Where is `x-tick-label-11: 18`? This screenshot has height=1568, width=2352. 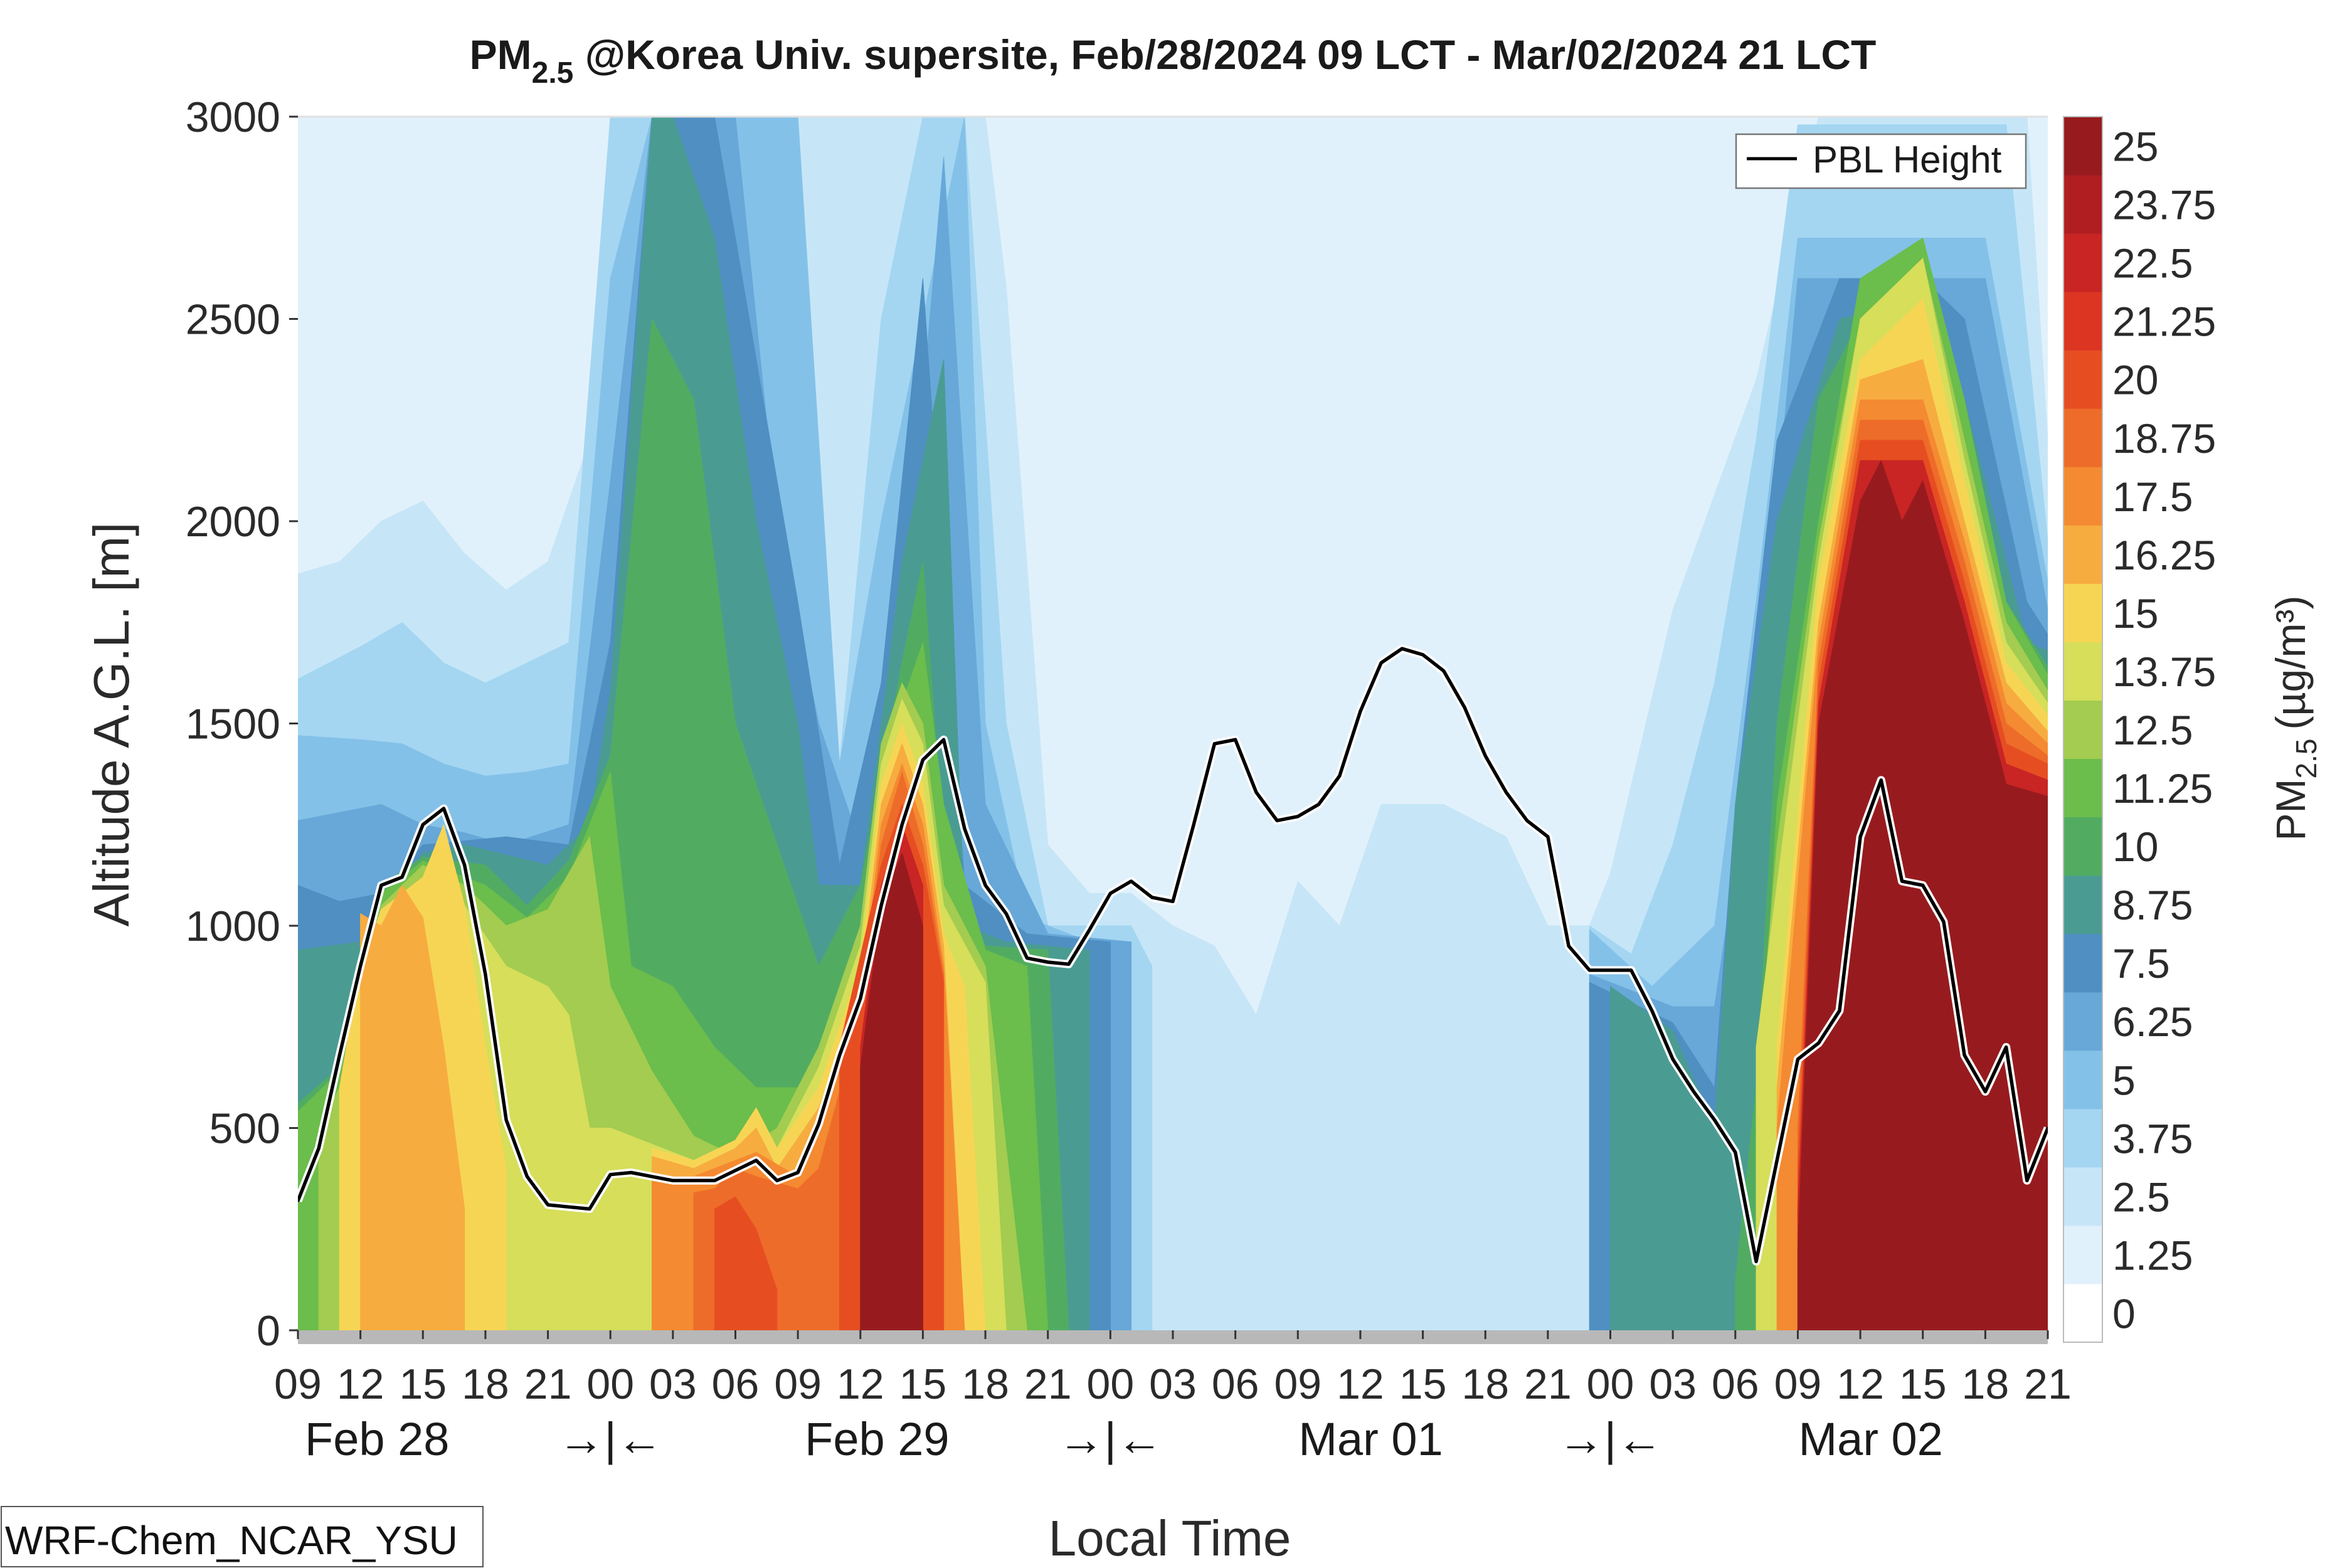 x-tick-label-11: 18 is located at coordinates (985, 1384).